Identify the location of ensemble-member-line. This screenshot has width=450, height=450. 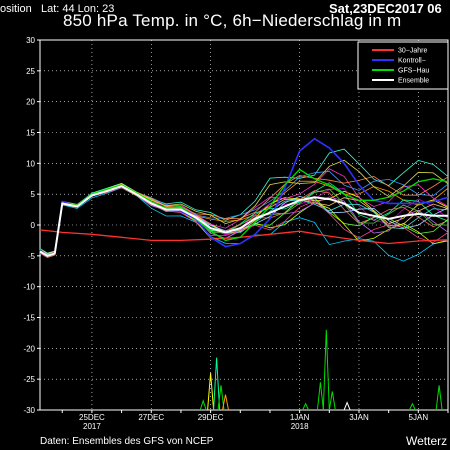
(244, 220).